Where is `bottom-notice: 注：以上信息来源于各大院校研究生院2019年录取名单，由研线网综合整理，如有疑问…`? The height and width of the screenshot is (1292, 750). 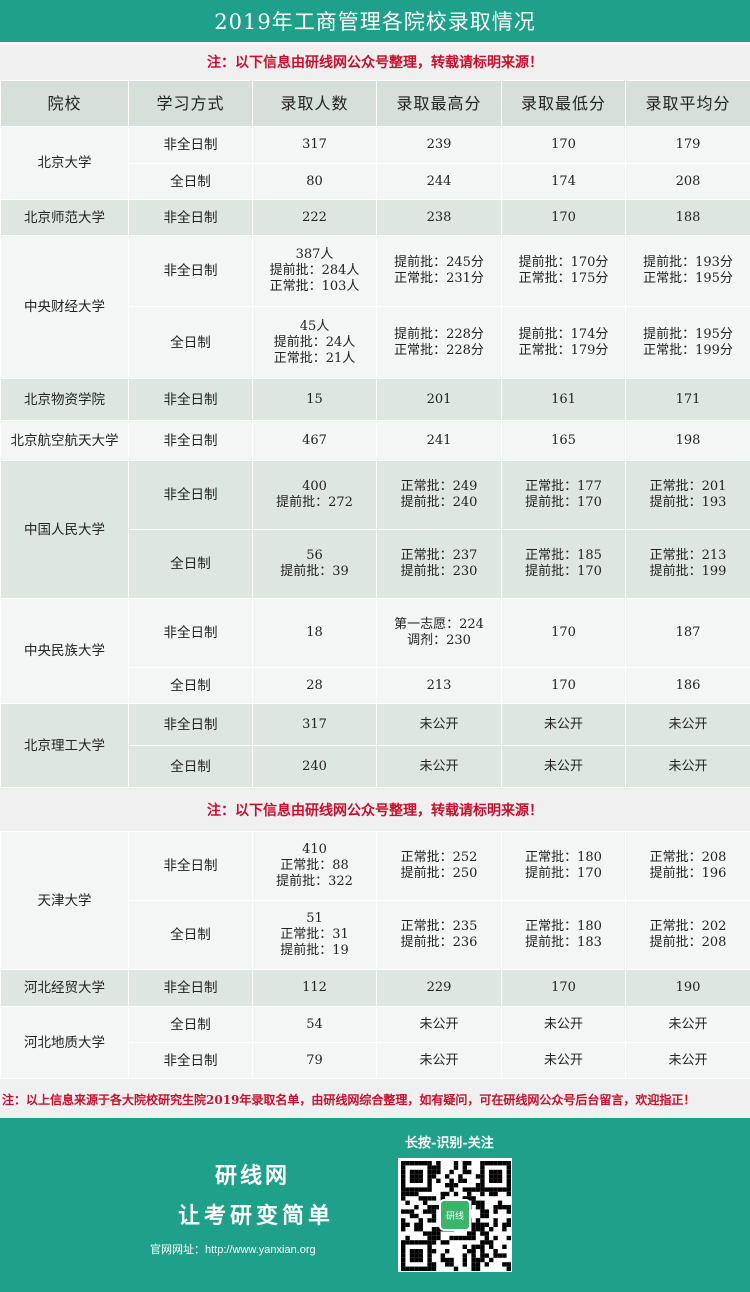 bottom-notice: 注：以上信息来源于各大院校研究生院2019年录取名单，由研线网综合整理，如有疑问… is located at coordinates (375, 1099).